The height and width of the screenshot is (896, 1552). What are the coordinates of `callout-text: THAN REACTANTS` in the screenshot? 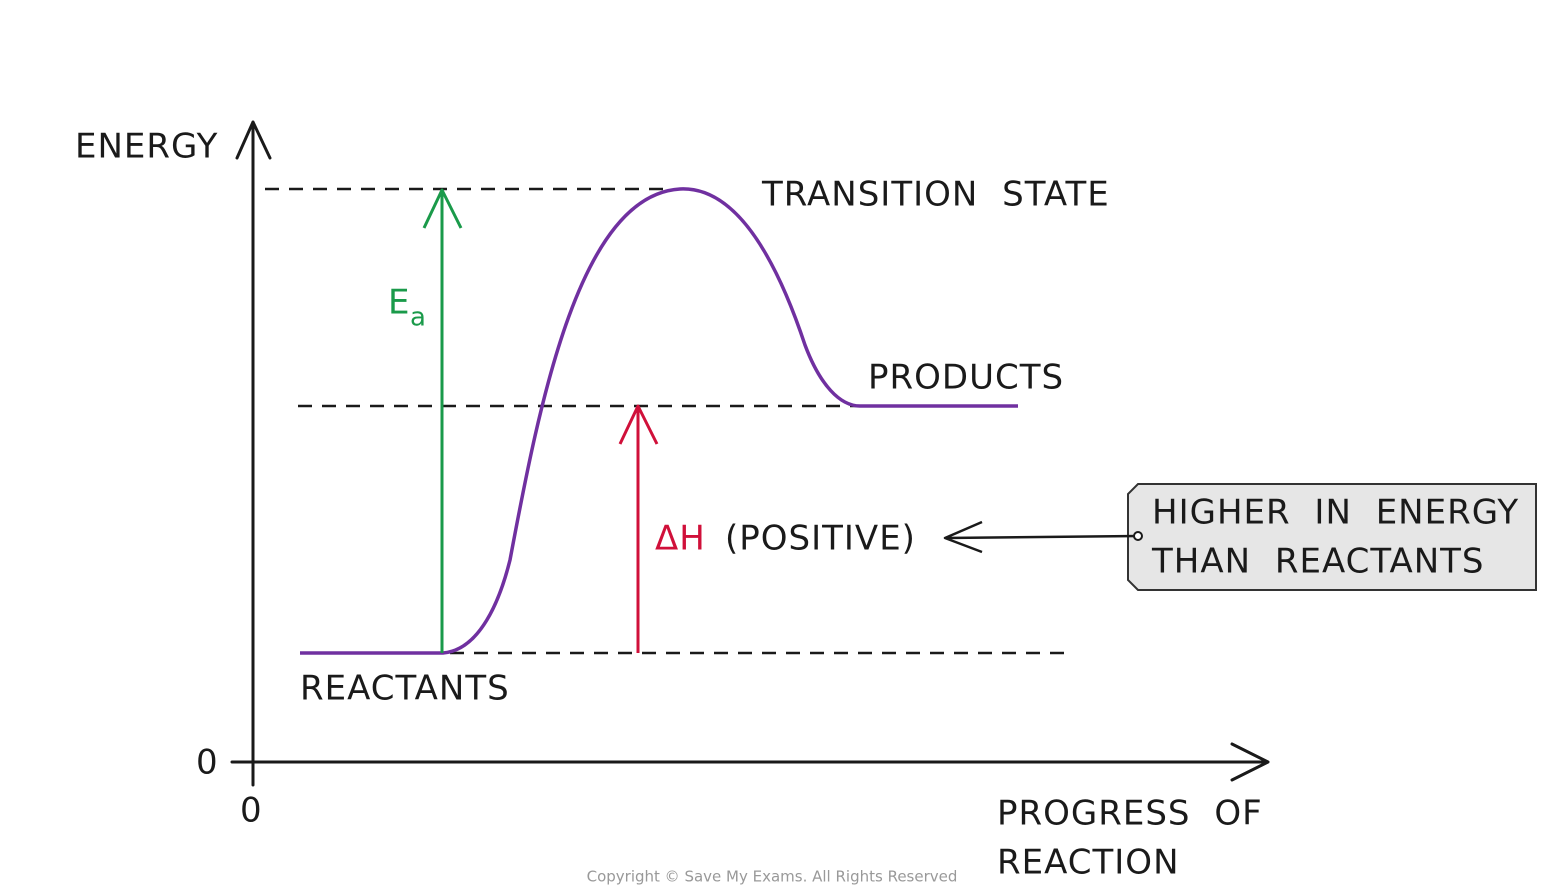 It's located at (1318, 562).